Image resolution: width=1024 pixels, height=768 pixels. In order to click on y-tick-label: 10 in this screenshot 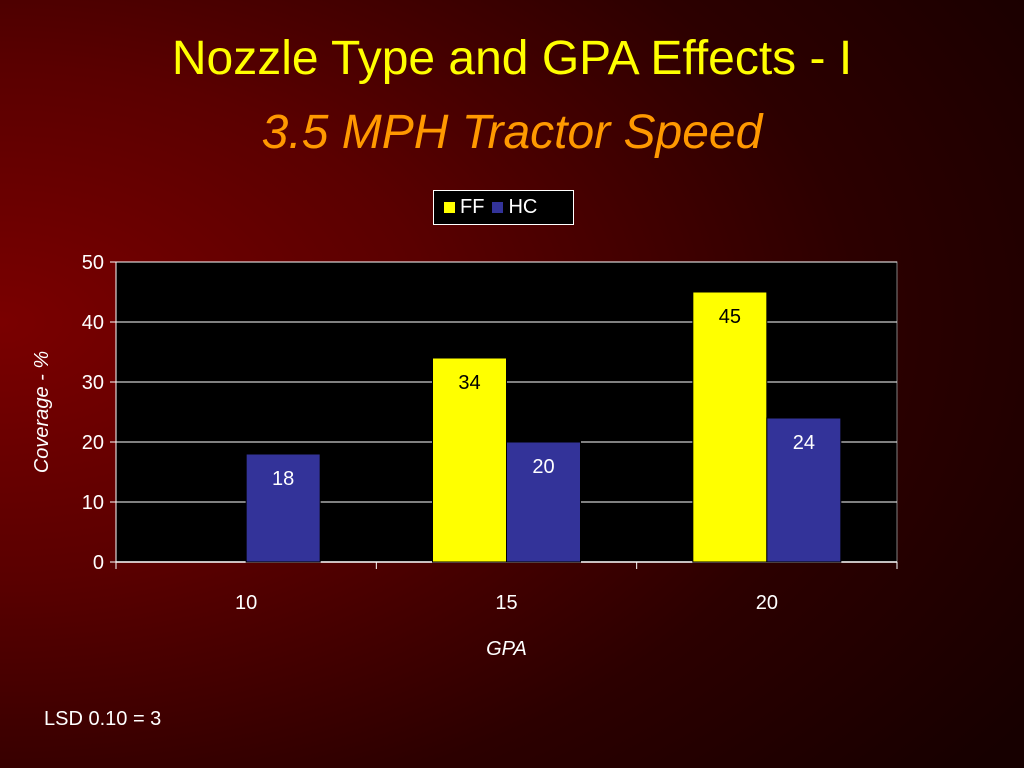, I will do `click(93, 503)`.